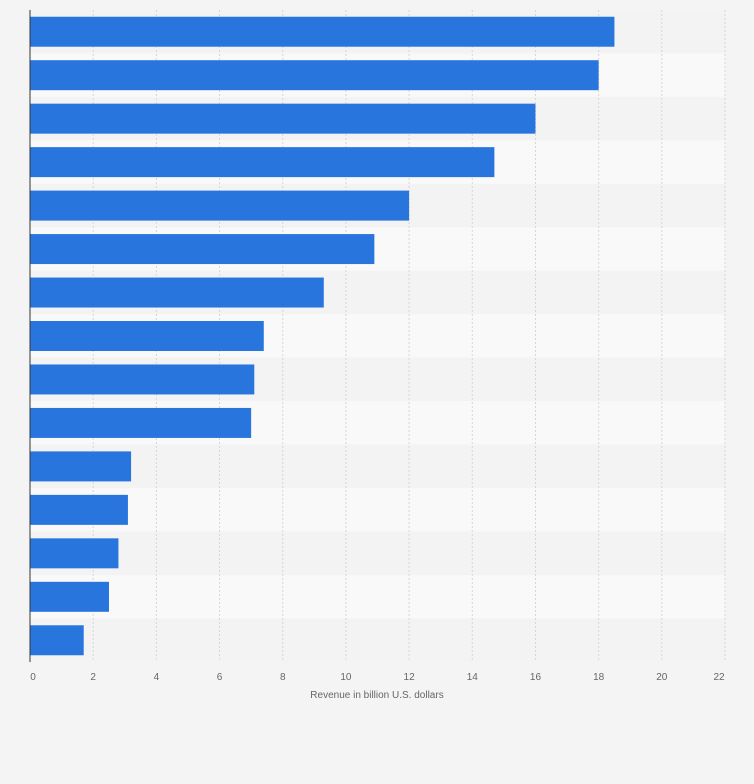 This screenshot has height=784, width=754. What do you see at coordinates (93, 677) in the screenshot?
I see `x-tick-label: 2` at bounding box center [93, 677].